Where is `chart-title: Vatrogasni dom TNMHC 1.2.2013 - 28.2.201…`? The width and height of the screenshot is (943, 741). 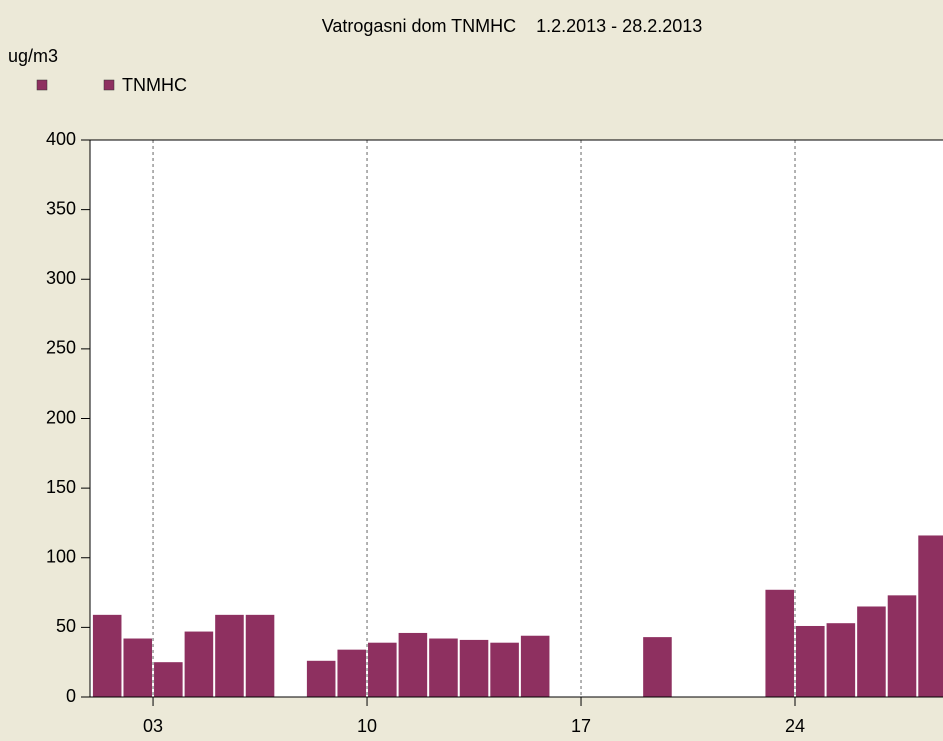 chart-title: Vatrogasni dom TNMHC 1.2.2013 - 28.2.201… is located at coordinates (512, 26).